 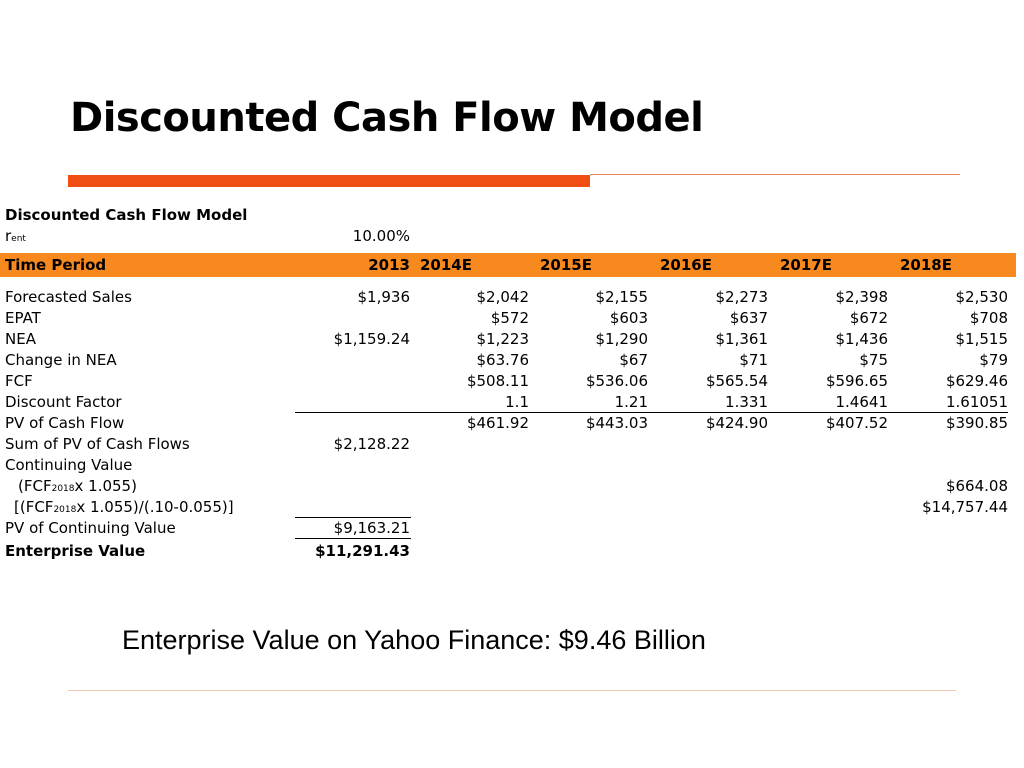 What do you see at coordinates (746, 402) in the screenshot?
I see `cell-value: 1.331` at bounding box center [746, 402].